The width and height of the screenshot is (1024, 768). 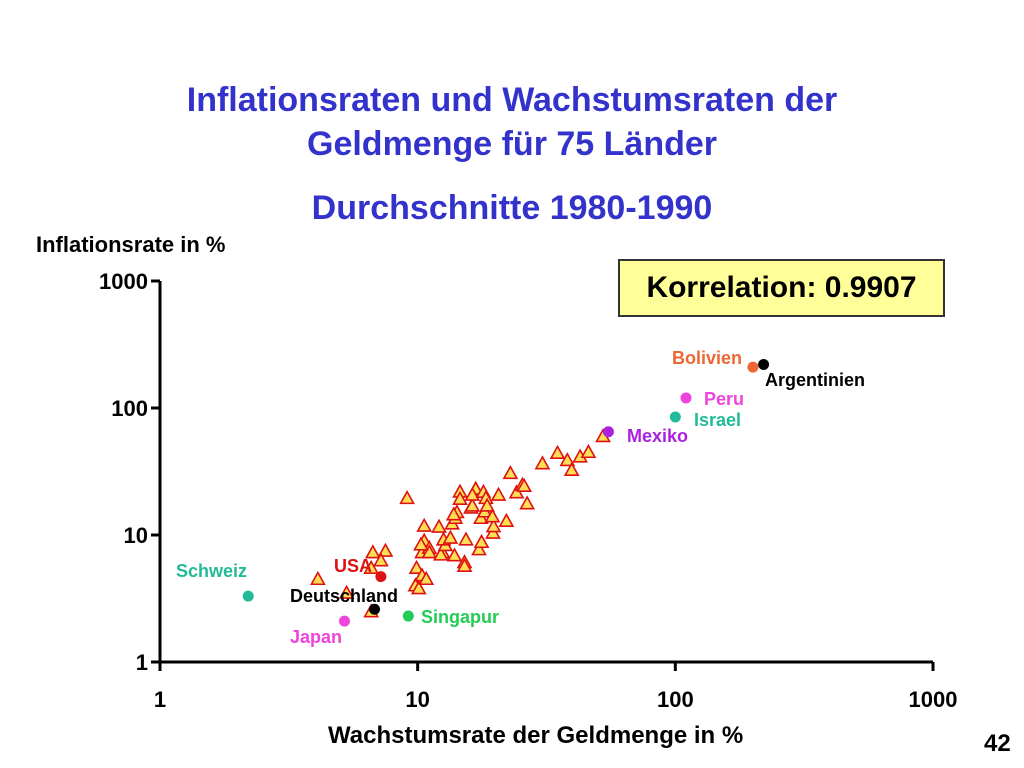 I want to click on title-line-1: Inflationsraten und Wachstumsraten der, so click(x=512, y=100).